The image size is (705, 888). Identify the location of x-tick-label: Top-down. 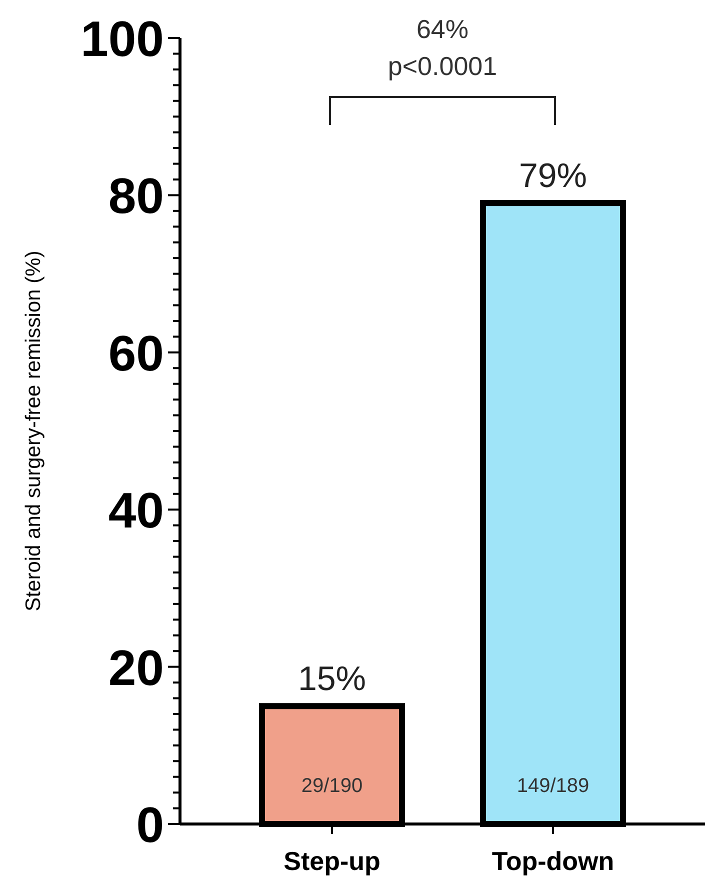
(553, 861).